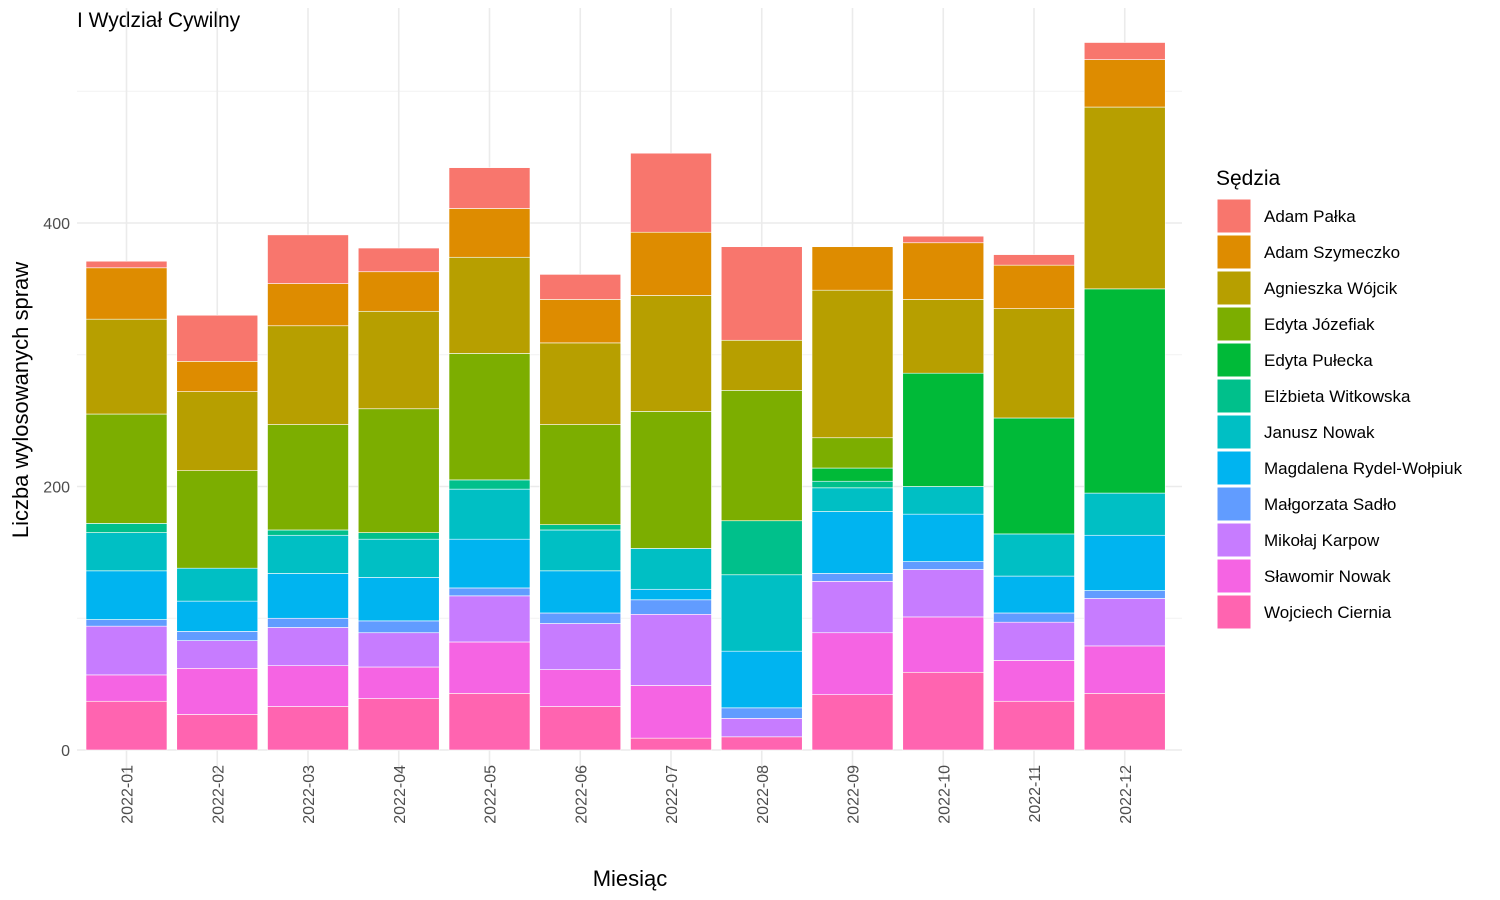 The height and width of the screenshot is (900, 1500). Describe the element at coordinates (1363, 468) in the screenshot. I see `legend-label: Magdalena Rydel-Wołpiuk` at that location.